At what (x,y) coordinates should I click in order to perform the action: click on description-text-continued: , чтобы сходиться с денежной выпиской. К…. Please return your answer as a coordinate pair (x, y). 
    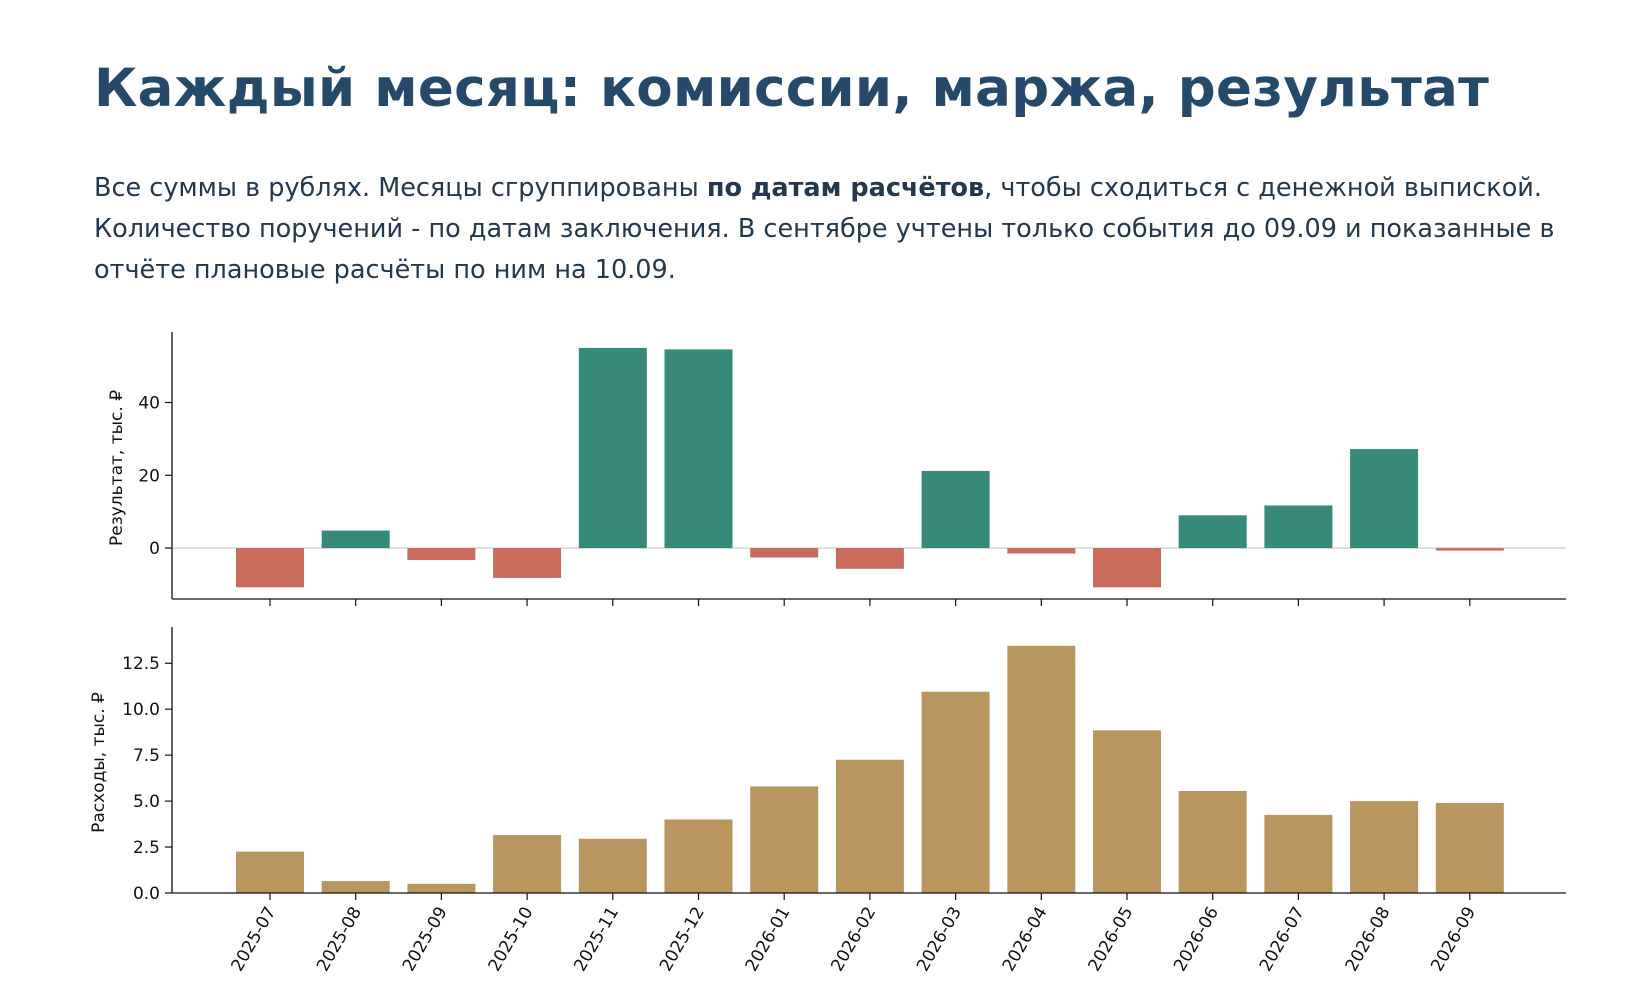
    Looking at the image, I should click on (824, 229).